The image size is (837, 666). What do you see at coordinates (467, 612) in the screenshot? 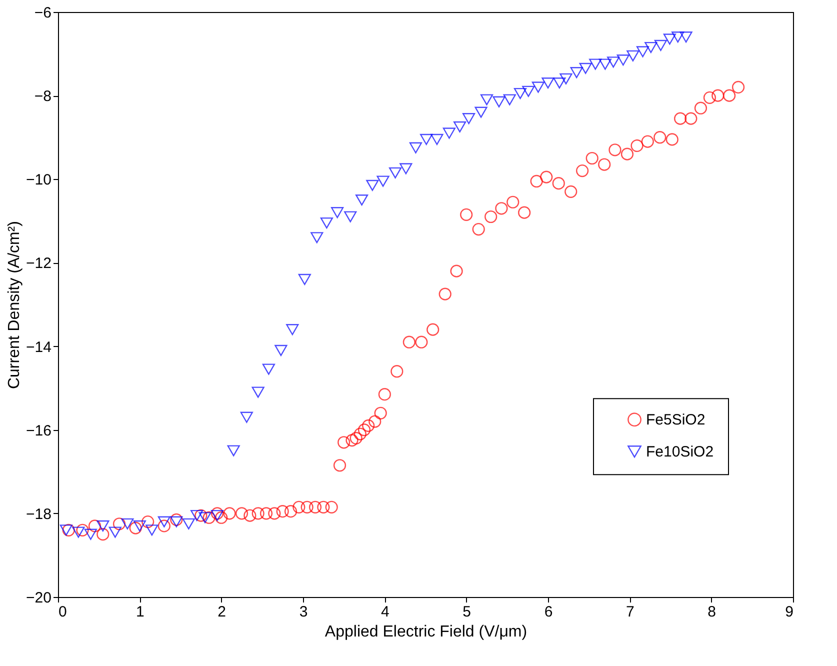
I see `x-tick-label: 5` at bounding box center [467, 612].